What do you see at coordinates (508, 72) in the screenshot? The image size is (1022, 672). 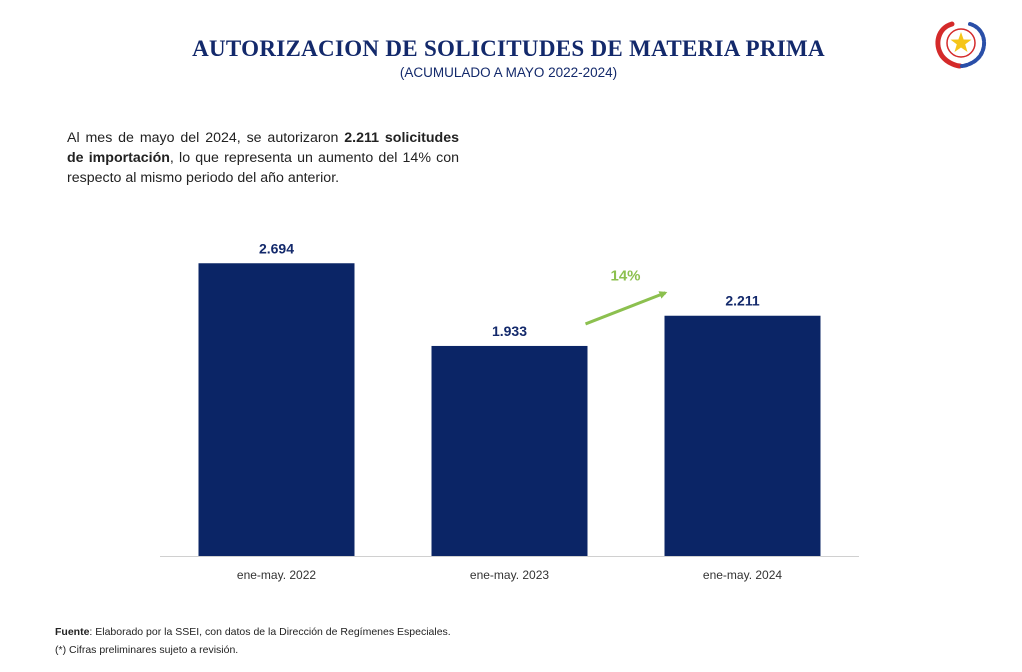 I see `page-subtitle: (ACUMULADO A MAYO 2022-2024)` at bounding box center [508, 72].